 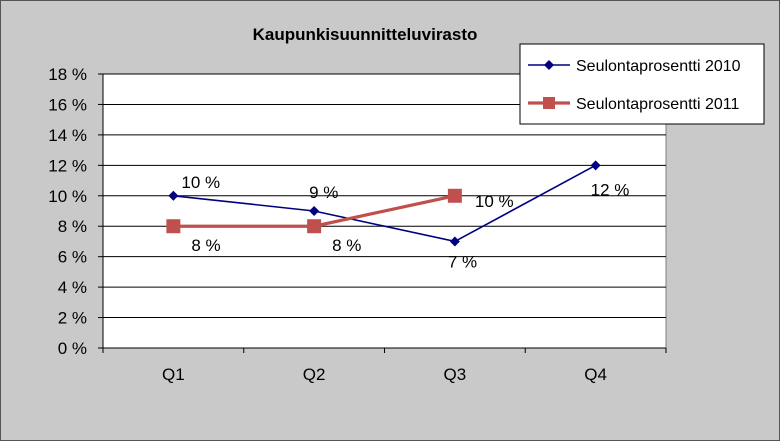 What do you see at coordinates (173, 374) in the screenshot?
I see `x-tick-label: Q1` at bounding box center [173, 374].